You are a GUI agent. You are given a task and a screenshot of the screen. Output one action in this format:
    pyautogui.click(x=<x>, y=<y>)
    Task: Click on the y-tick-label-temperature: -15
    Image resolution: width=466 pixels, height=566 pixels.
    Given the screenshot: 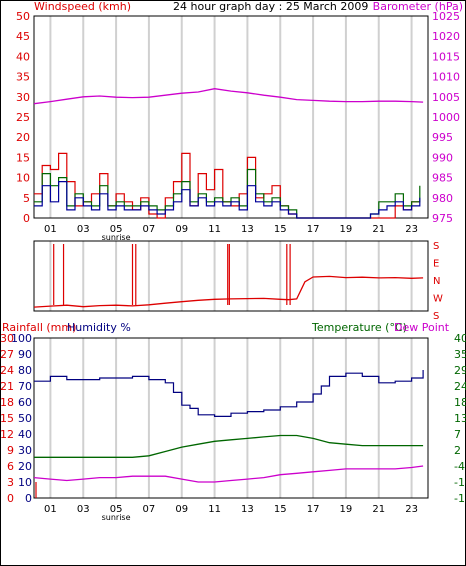 What is the action you would take?
    pyautogui.click(x=460, y=498)
    